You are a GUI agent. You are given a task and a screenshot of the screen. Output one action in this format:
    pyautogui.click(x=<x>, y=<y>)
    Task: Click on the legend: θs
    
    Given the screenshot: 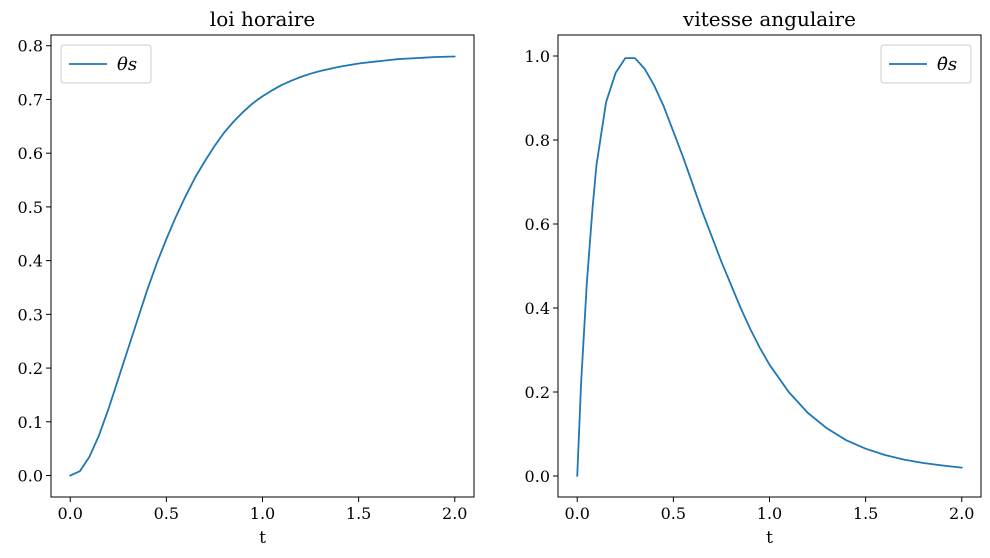 What is the action you would take?
    pyautogui.click(x=106, y=64)
    